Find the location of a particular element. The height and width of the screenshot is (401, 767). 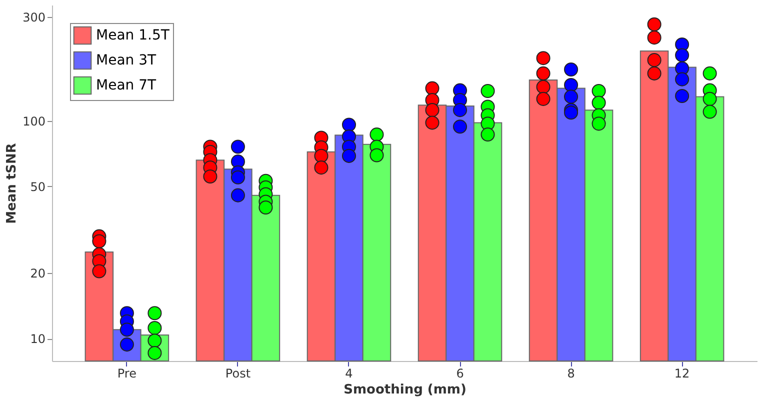

y-tick-label: 20 is located at coordinates (38, 273).